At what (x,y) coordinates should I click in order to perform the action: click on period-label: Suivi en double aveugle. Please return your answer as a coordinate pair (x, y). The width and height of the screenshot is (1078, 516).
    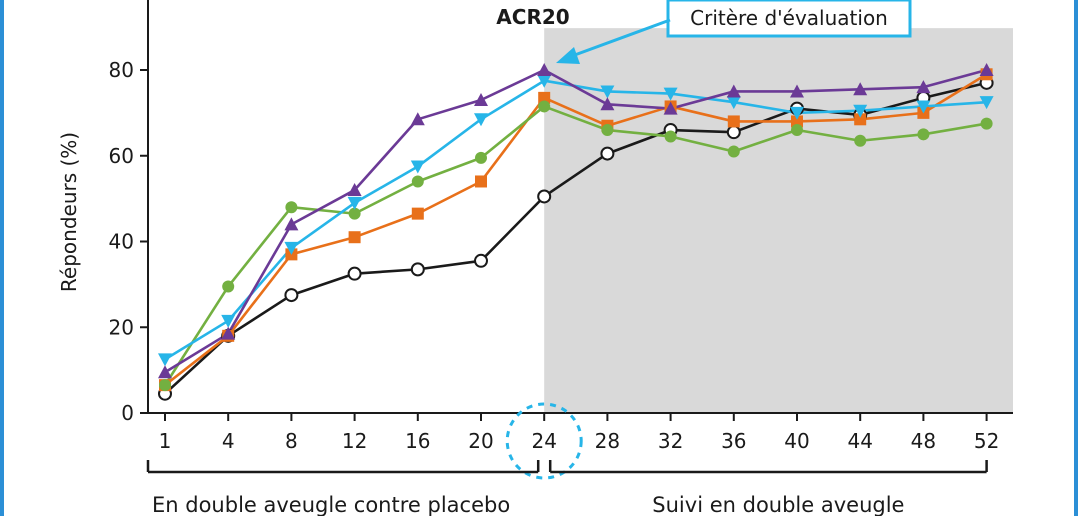
    Looking at the image, I should click on (778, 504).